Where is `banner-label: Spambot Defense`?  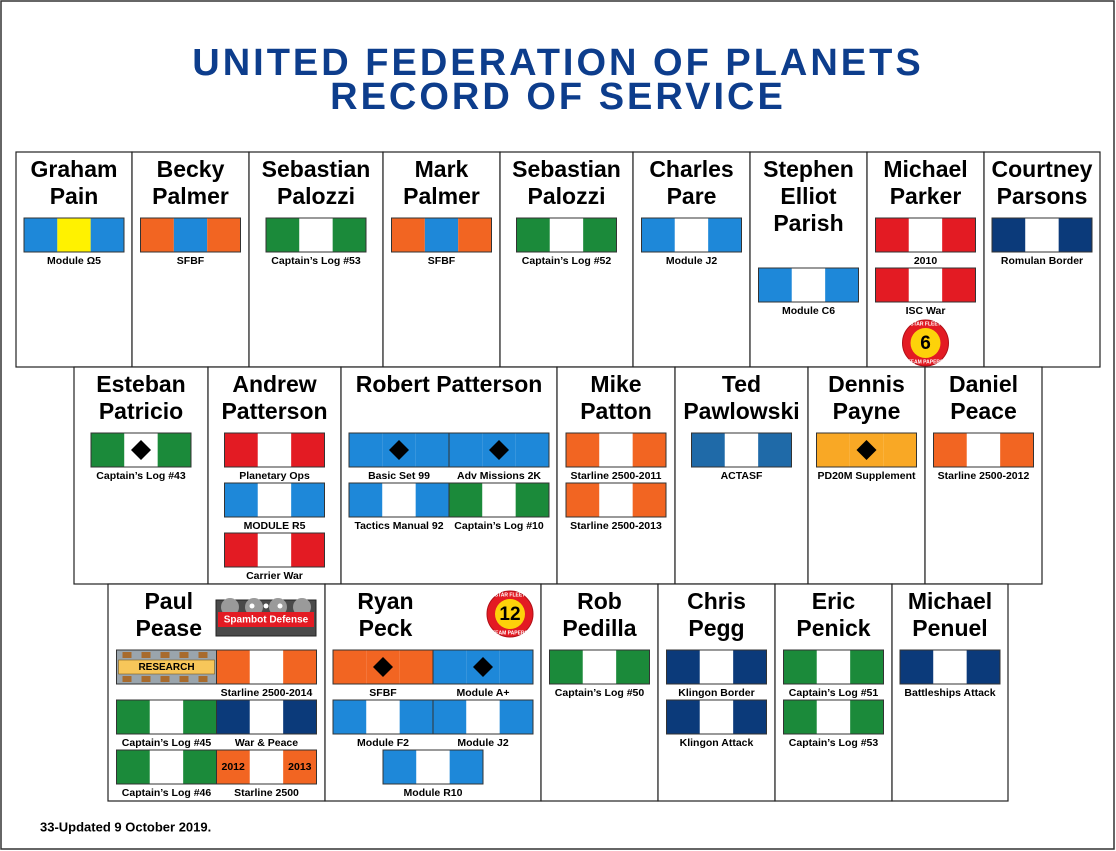 banner-label: Spambot Defense is located at coordinates (266, 620).